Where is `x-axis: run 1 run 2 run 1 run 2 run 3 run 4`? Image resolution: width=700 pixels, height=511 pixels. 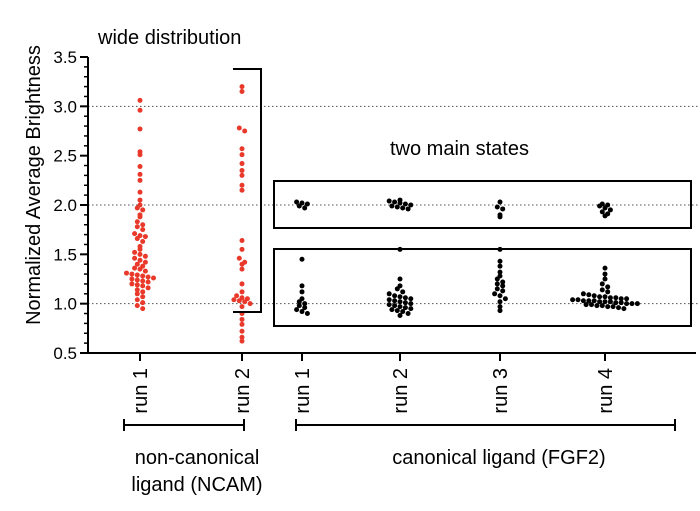 x-axis: run 1 run 2 run 1 run 2 run 3 run 4 is located at coordinates (392, 383).